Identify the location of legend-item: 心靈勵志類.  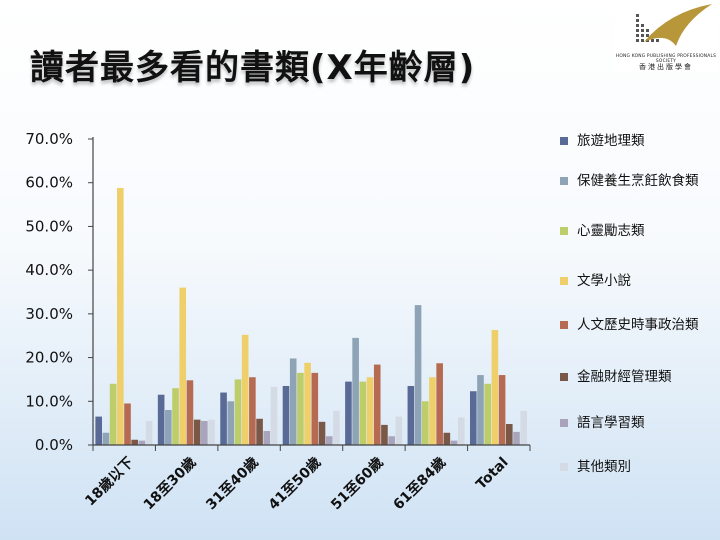
(635, 231).